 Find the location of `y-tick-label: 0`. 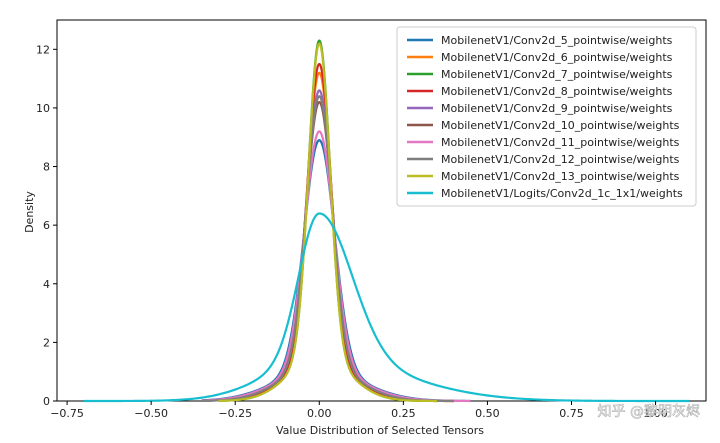

y-tick-label: 0 is located at coordinates (46, 401).